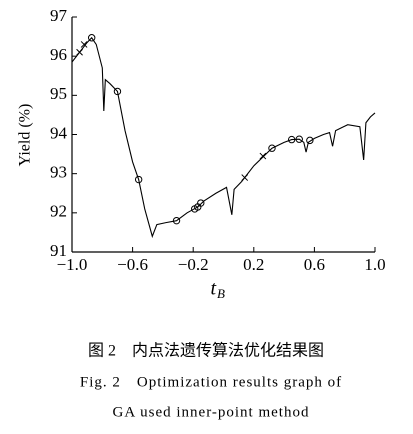  What do you see at coordinates (253, 264) in the screenshot?
I see `x-tick-label: 0.2` at bounding box center [253, 264].